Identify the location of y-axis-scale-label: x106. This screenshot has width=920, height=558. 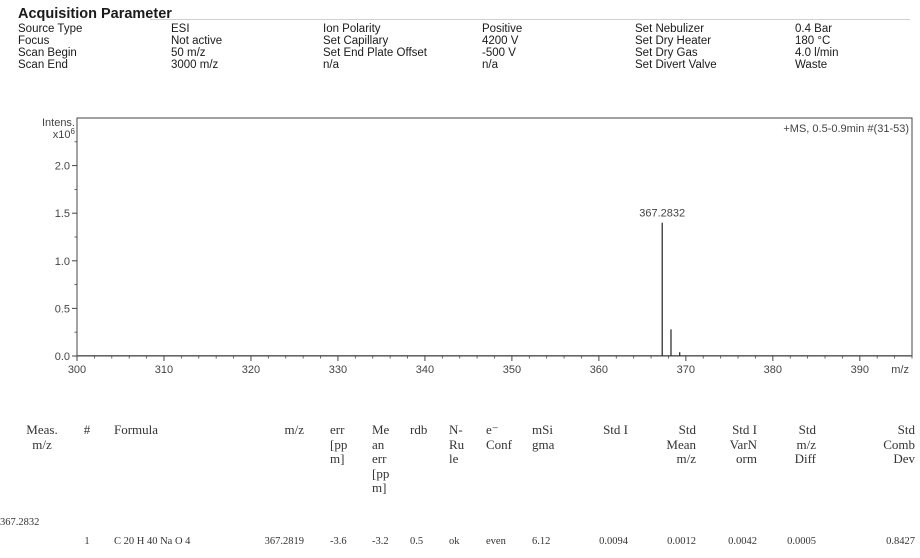
(64, 134).